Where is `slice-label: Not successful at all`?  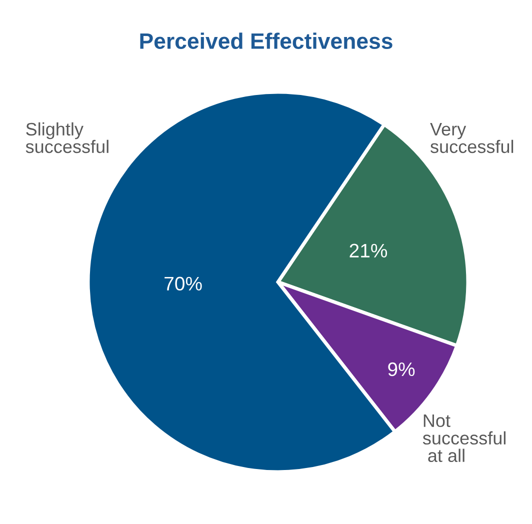
slice-label: Not successful at all is located at coordinates (464, 438).